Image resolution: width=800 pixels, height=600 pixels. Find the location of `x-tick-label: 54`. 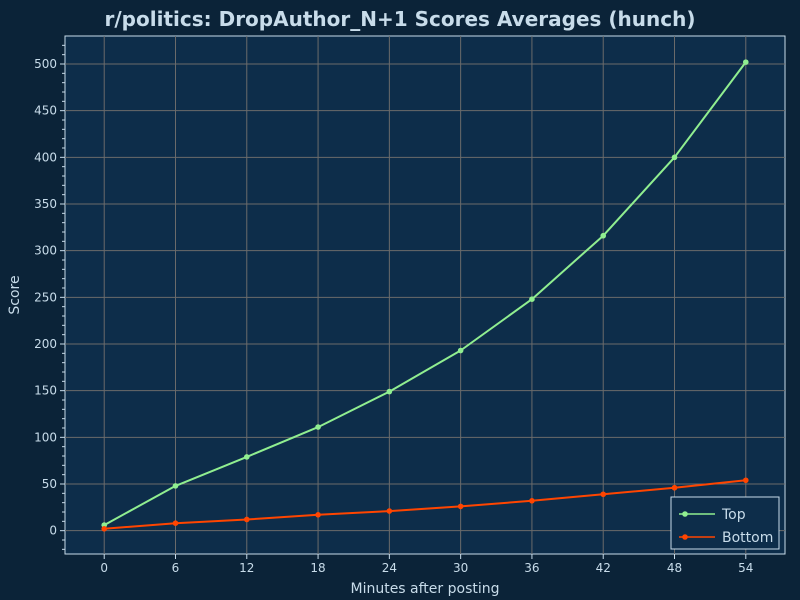

x-tick-label: 54 is located at coordinates (745, 568).